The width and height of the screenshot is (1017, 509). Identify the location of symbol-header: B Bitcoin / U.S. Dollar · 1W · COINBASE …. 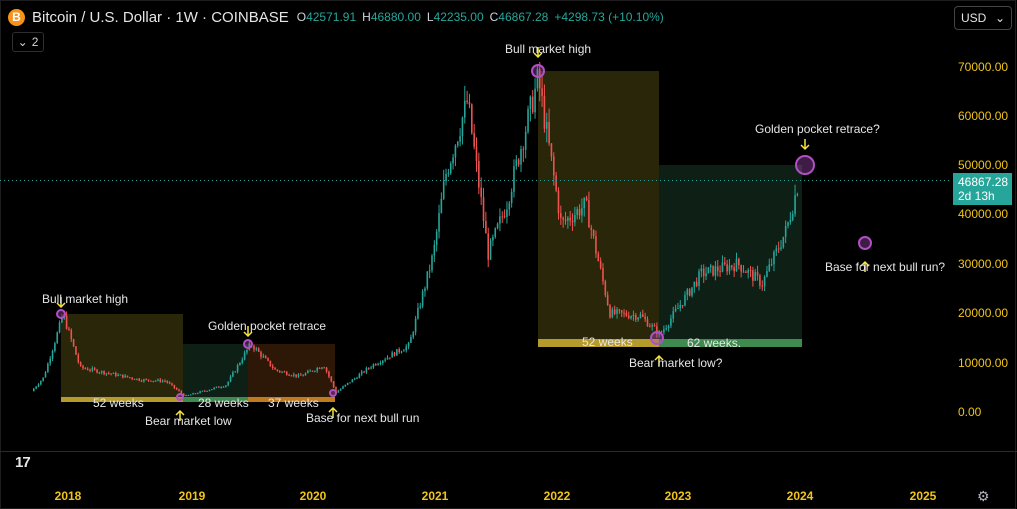
(336, 17).